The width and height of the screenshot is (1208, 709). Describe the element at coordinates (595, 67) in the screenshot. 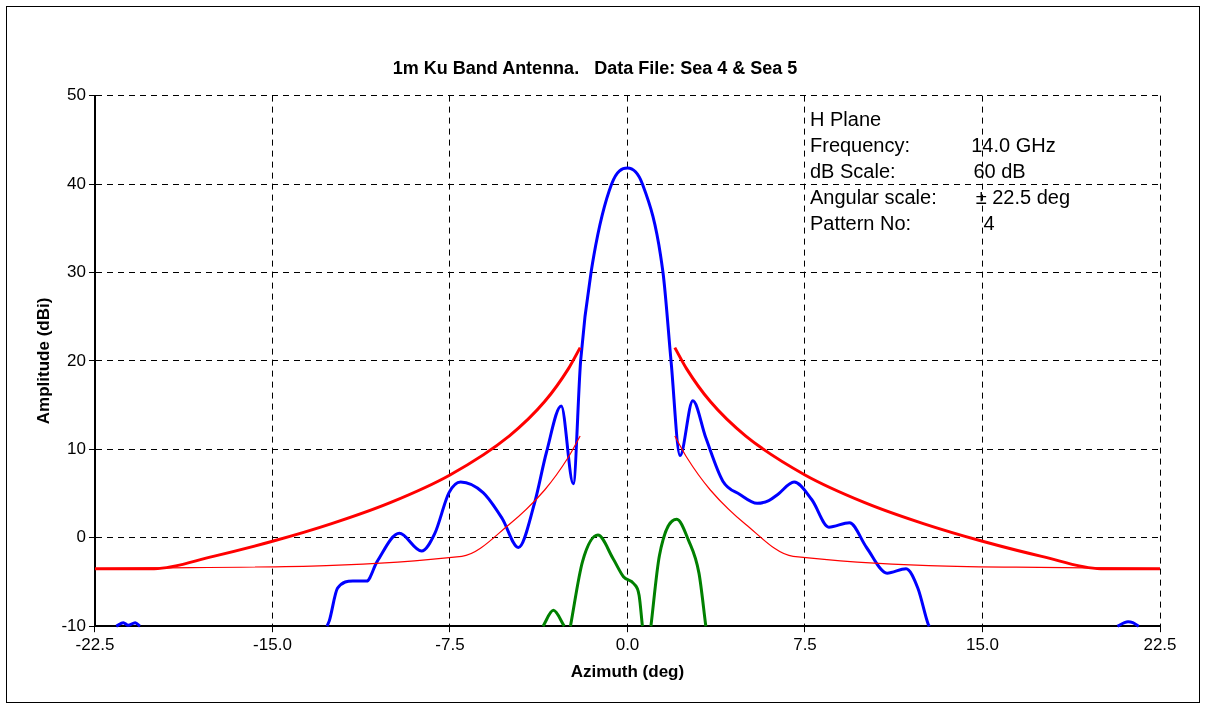

I see `chart-title: 1m Ku Band Antenna. Data File: Sea 4 & Sea 5` at that location.